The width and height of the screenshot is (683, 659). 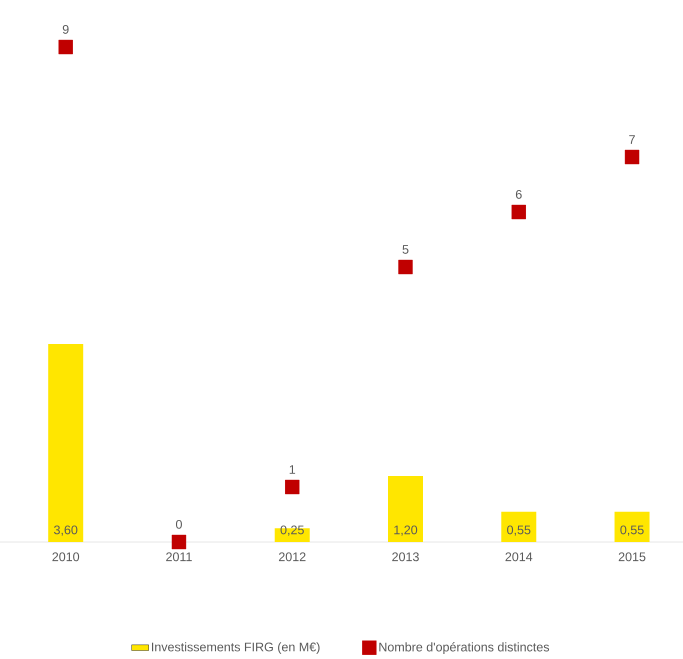 I want to click on data-label: 3,60, so click(x=66, y=530).